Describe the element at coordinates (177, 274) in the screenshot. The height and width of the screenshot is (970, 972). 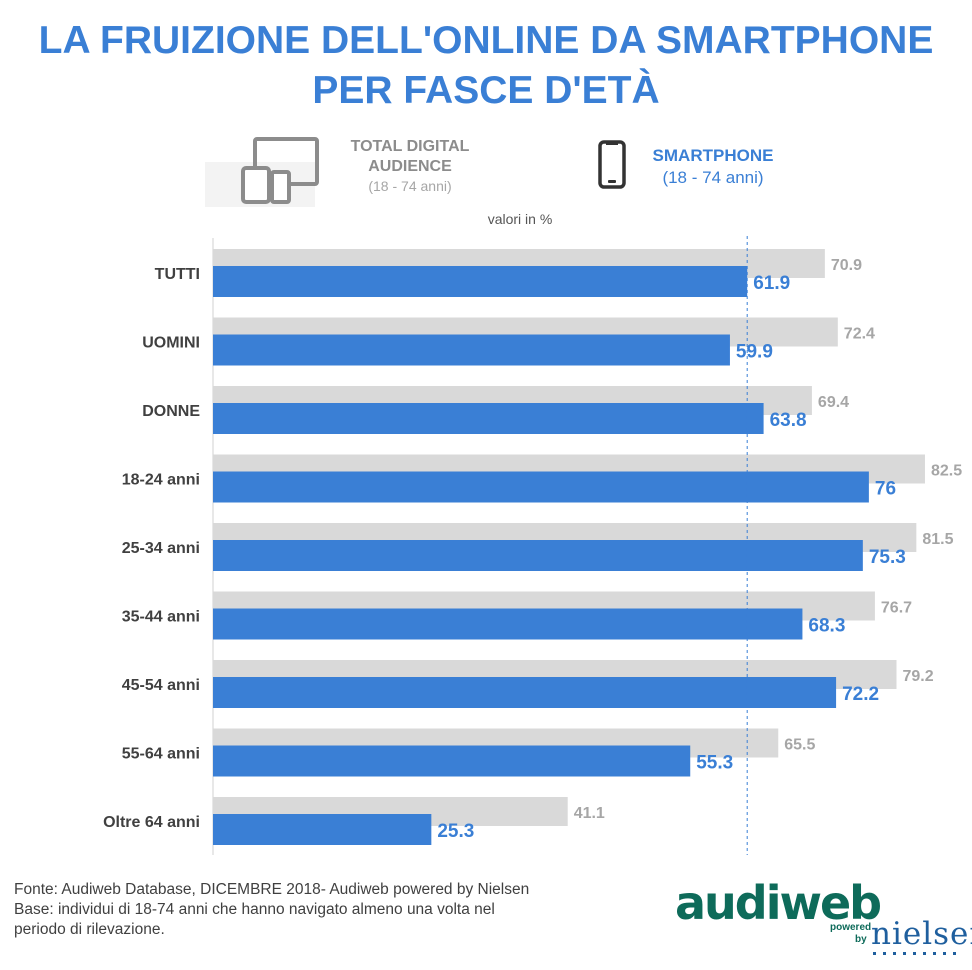
I see `category-label: TUTTI` at that location.